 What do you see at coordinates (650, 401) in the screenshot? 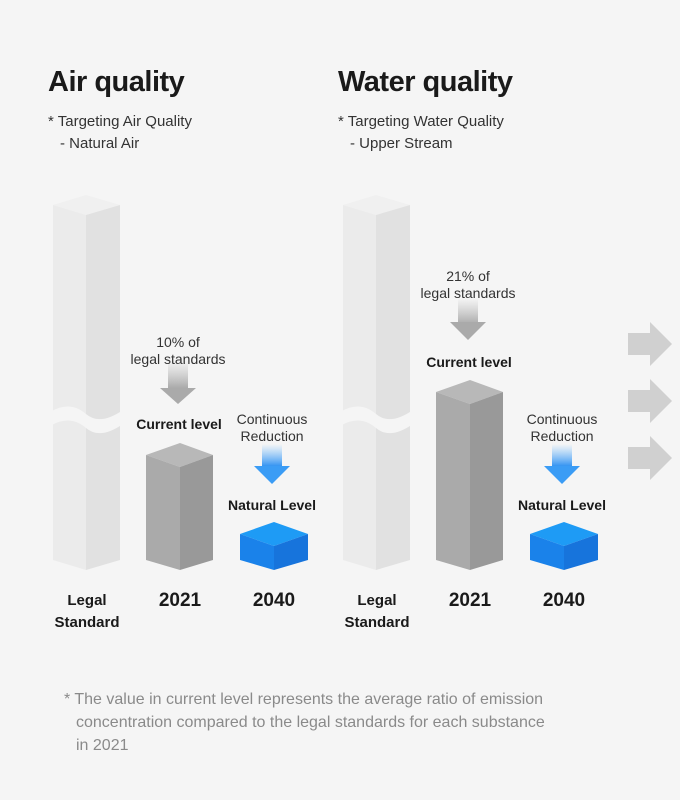
I see `next-arrow-icon` at bounding box center [650, 401].